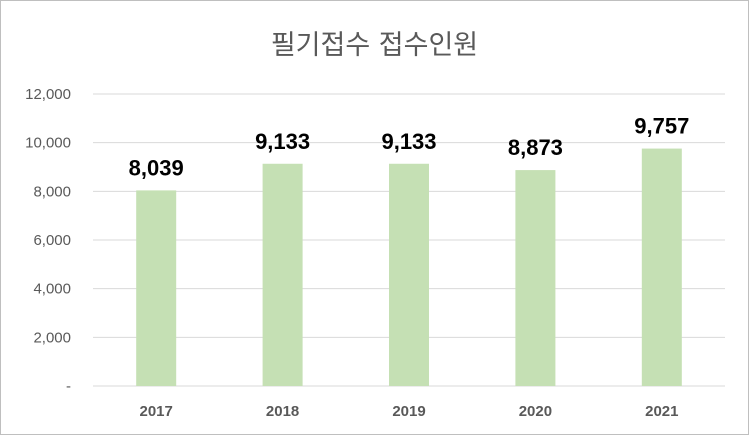  What do you see at coordinates (52, 191) in the screenshot?
I see `y-tick-label: 8,000` at bounding box center [52, 191].